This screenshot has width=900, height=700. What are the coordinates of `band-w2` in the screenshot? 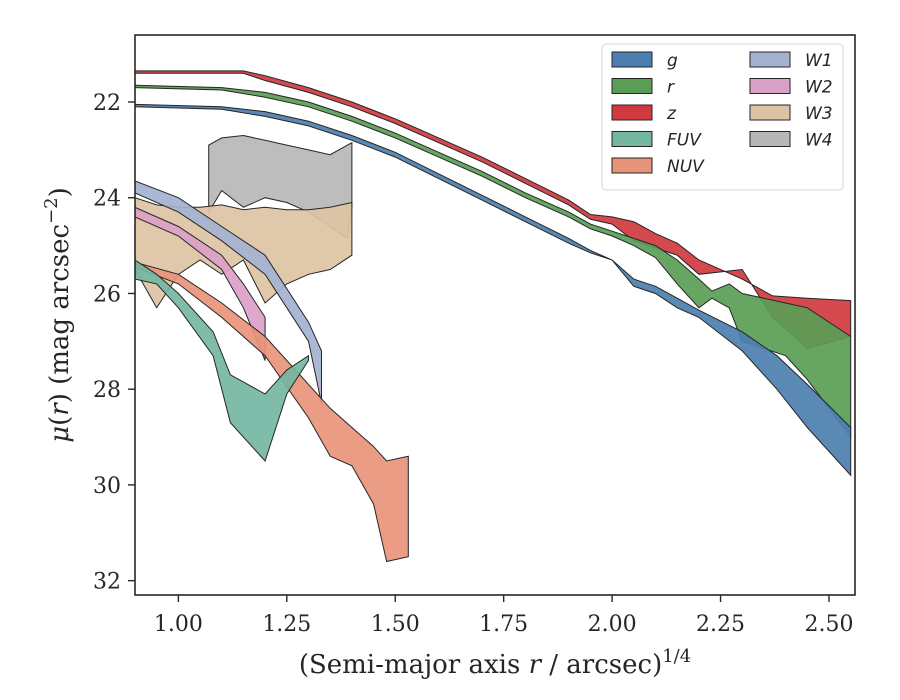 It's located at (200, 283).